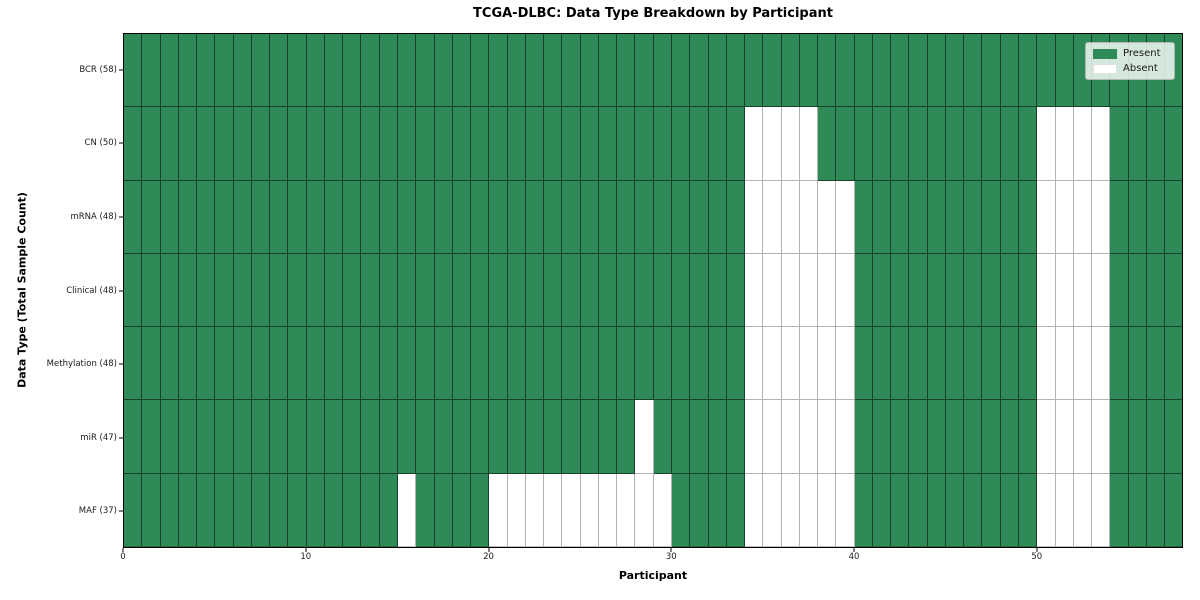 The image size is (1200, 600). Describe the element at coordinates (100, 143) in the screenshot. I see `y-tick-label: CN (50)` at that location.